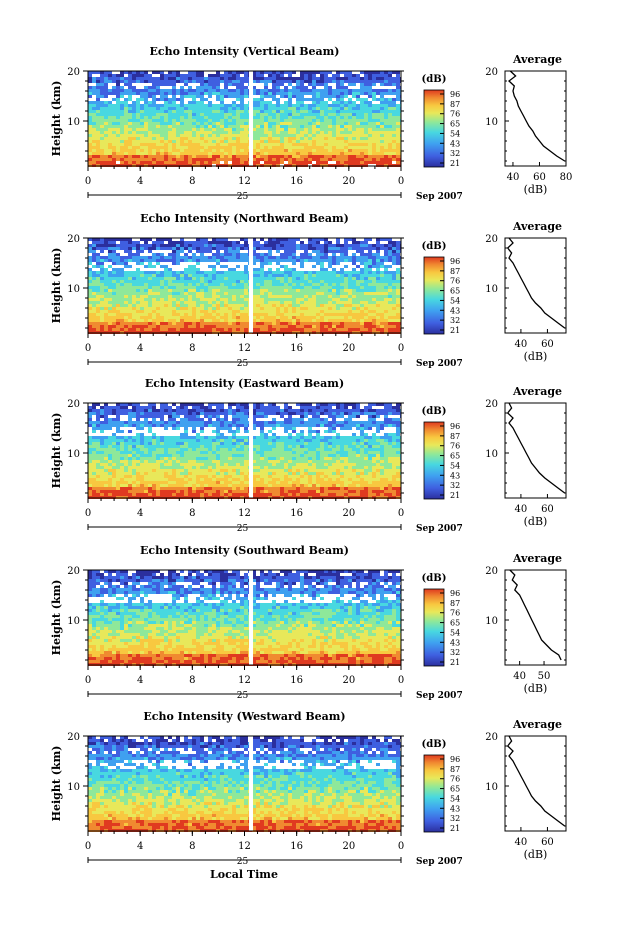 The height and width of the screenshot is (929, 618). What do you see at coordinates (455, 271) in the screenshot?
I see `colorbar-tick-label: 87` at bounding box center [455, 271].